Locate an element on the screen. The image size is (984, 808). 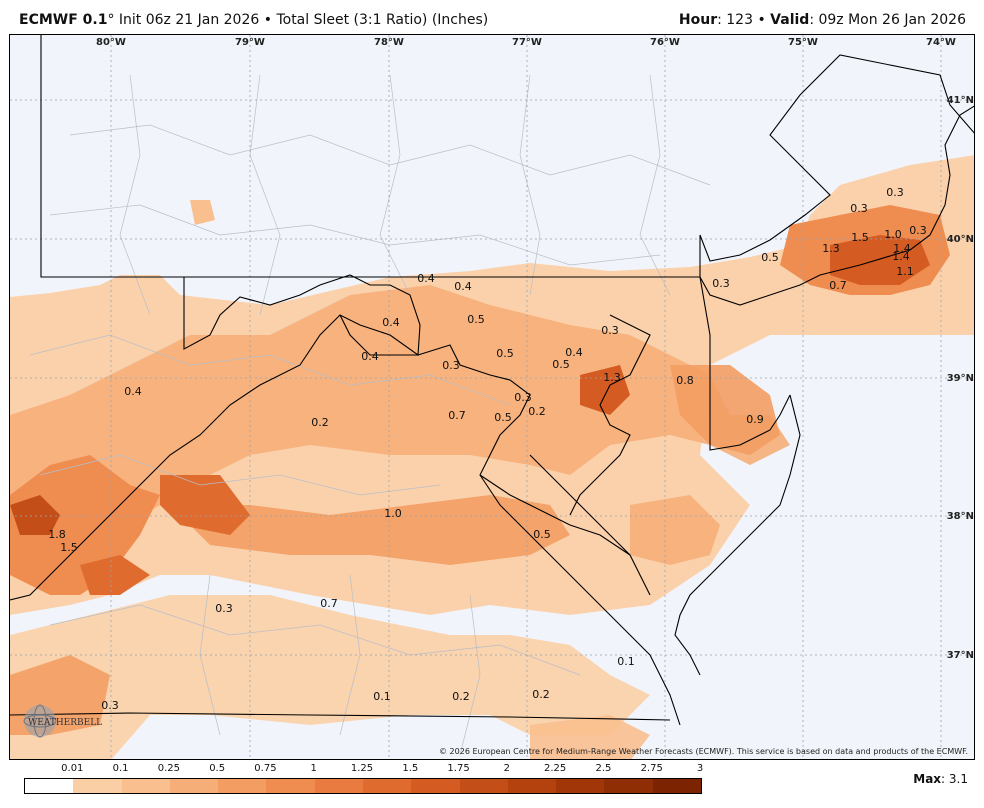
model-name: ECMWF 0.1 is located at coordinates (63, 20).